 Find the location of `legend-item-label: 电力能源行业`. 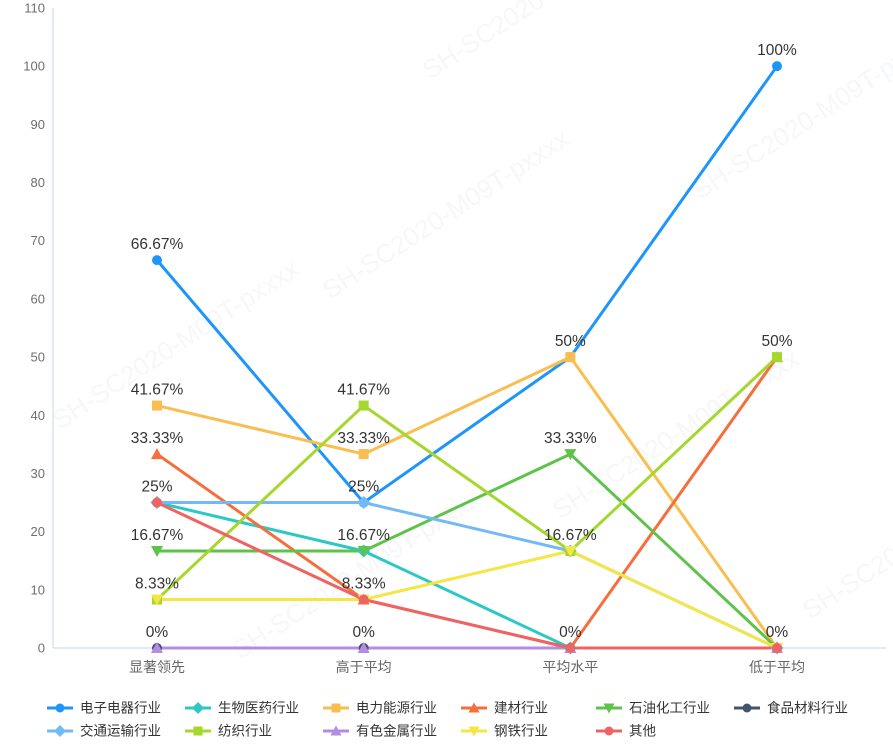

legend-item-label: 电力能源行业 is located at coordinates (396, 708).